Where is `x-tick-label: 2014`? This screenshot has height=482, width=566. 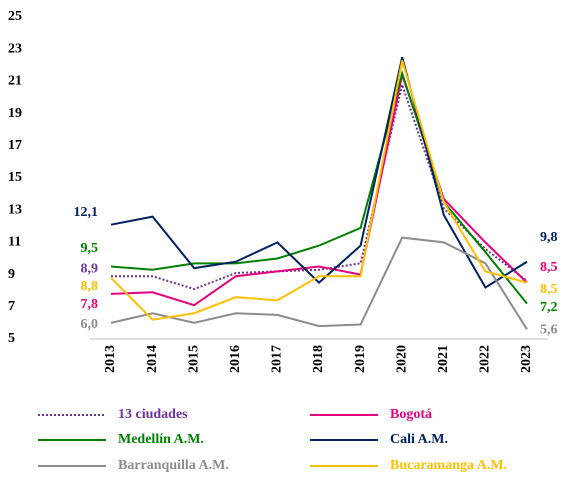 x-tick-label: 2014 is located at coordinates (152, 359).